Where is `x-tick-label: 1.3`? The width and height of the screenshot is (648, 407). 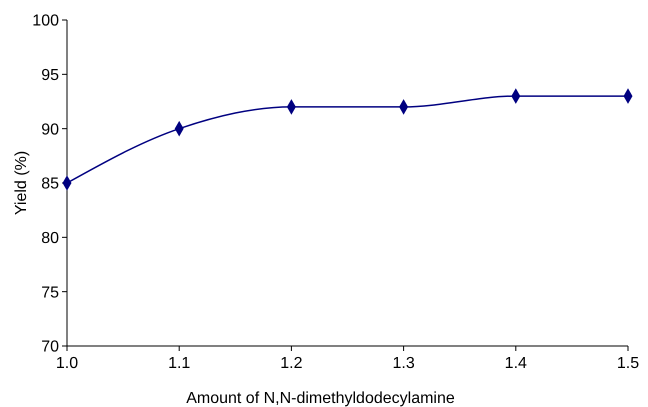 x-tick-label: 1.3 is located at coordinates (403, 363).